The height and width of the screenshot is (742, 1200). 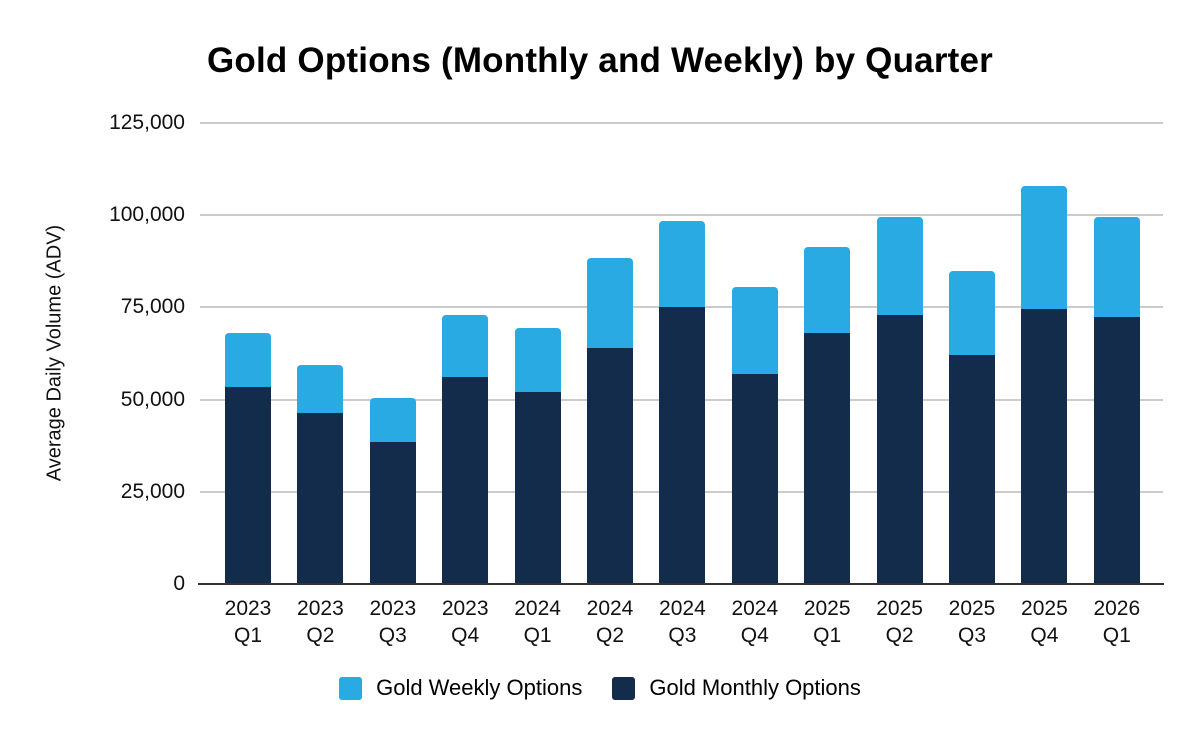 What do you see at coordinates (682, 264) in the screenshot?
I see `bar-segment-weekly-2024-q3` at bounding box center [682, 264].